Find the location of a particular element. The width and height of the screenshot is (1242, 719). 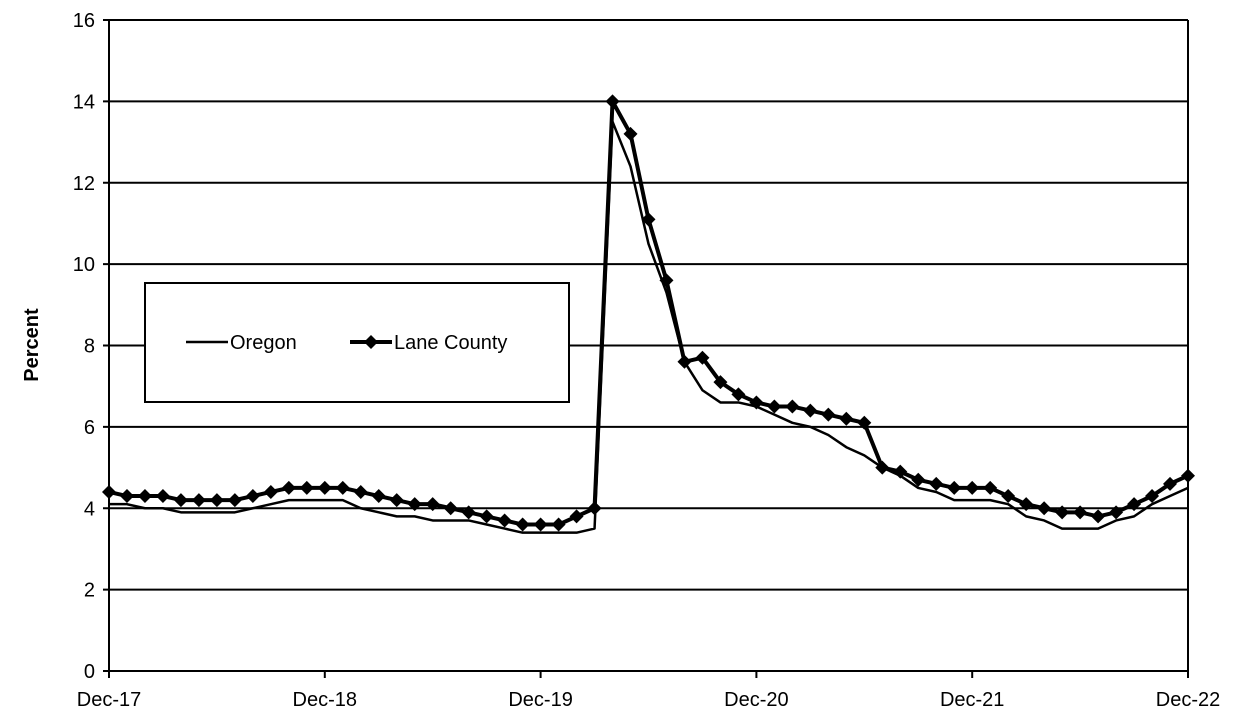

y-tick-label-10: 10 is located at coordinates (84, 265).